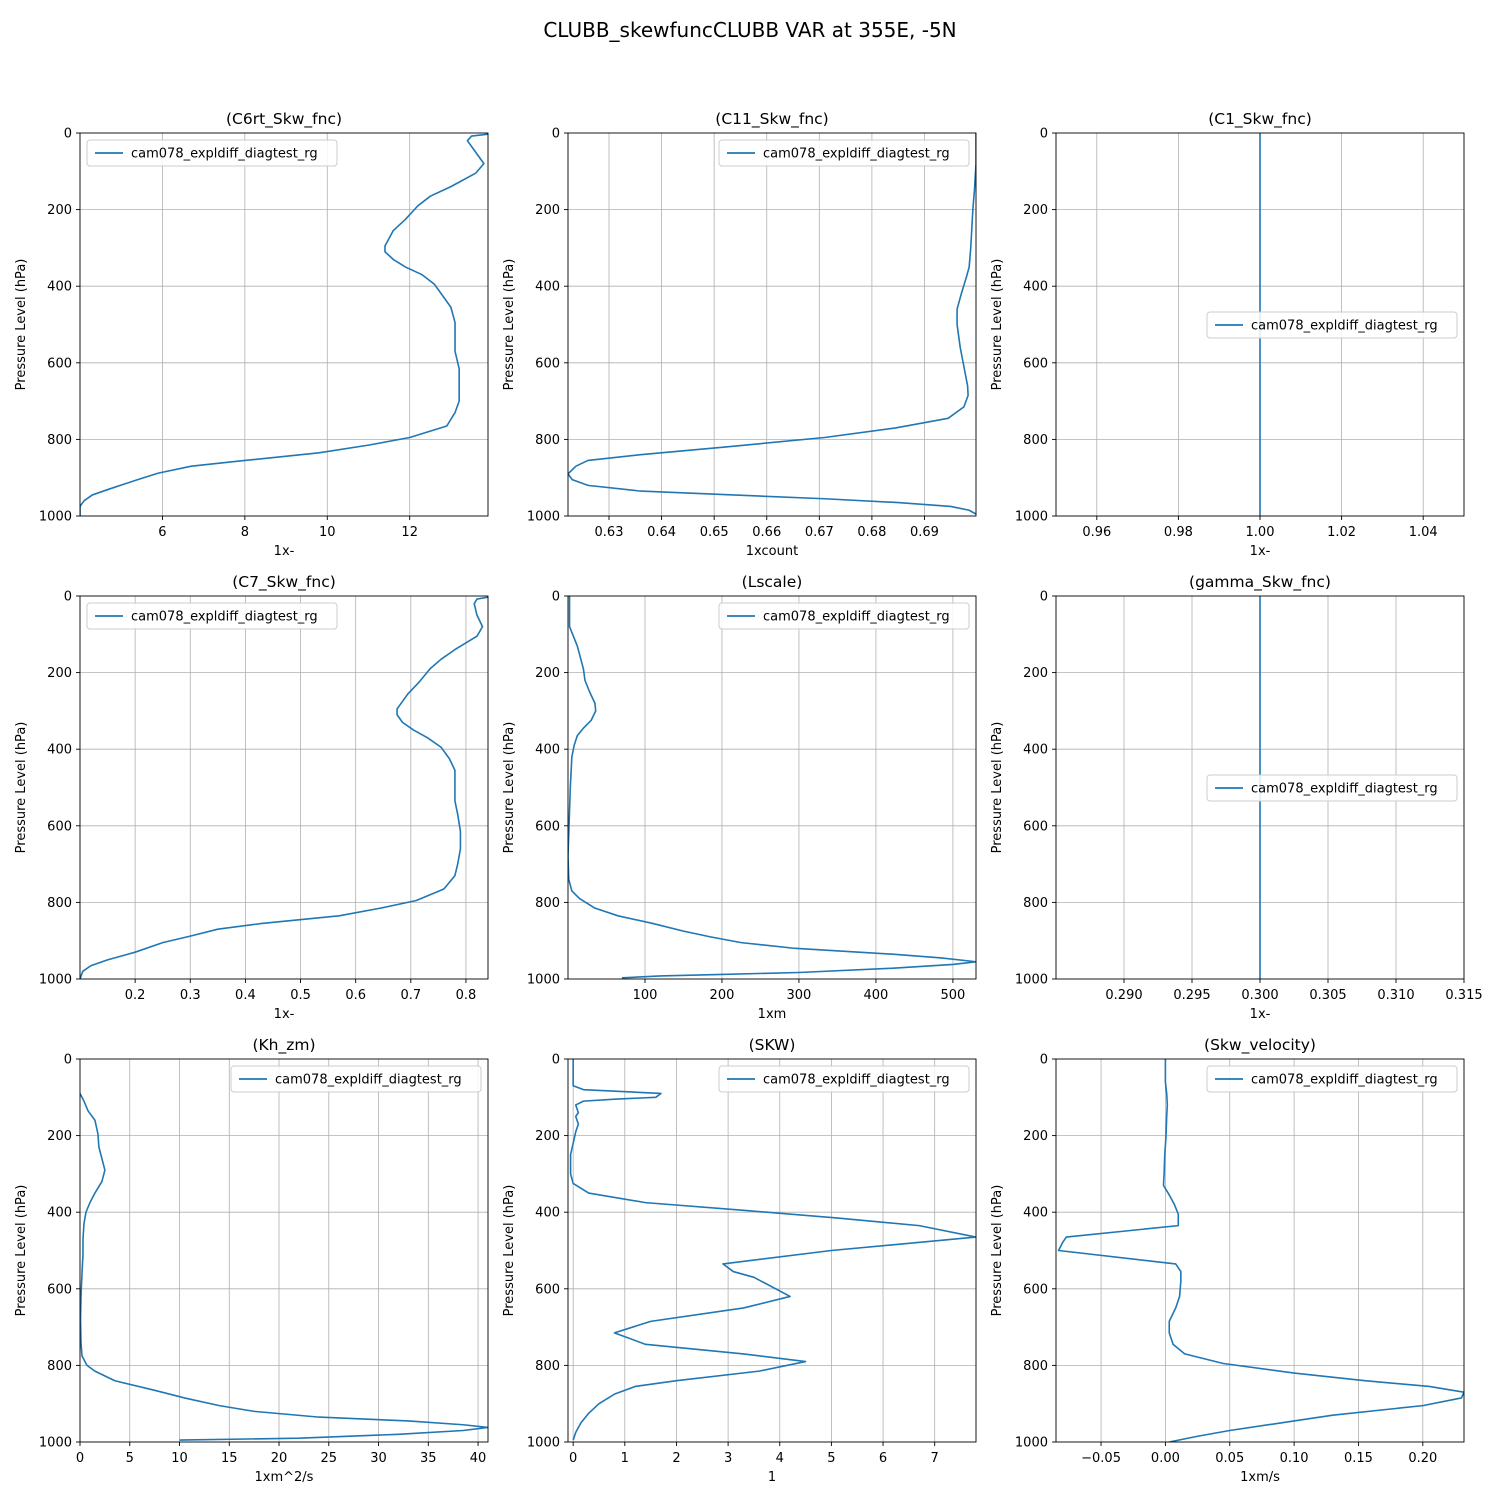  Describe the element at coordinates (1341, 532) in the screenshot. I see `x-tick-label: 1.02` at that location.